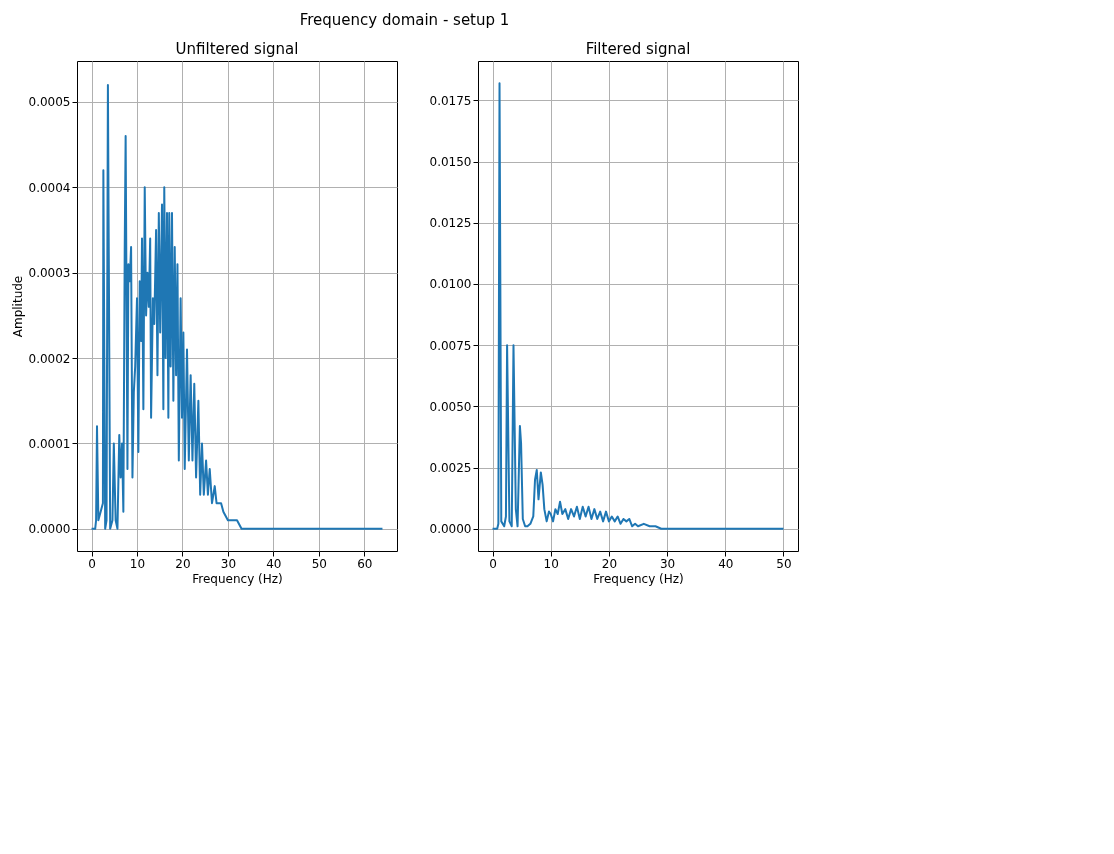 Image resolution: width=1114 pixels, height=854 pixels. What do you see at coordinates (365, 563) in the screenshot?
I see `x-tick-label: 60` at bounding box center [365, 563].